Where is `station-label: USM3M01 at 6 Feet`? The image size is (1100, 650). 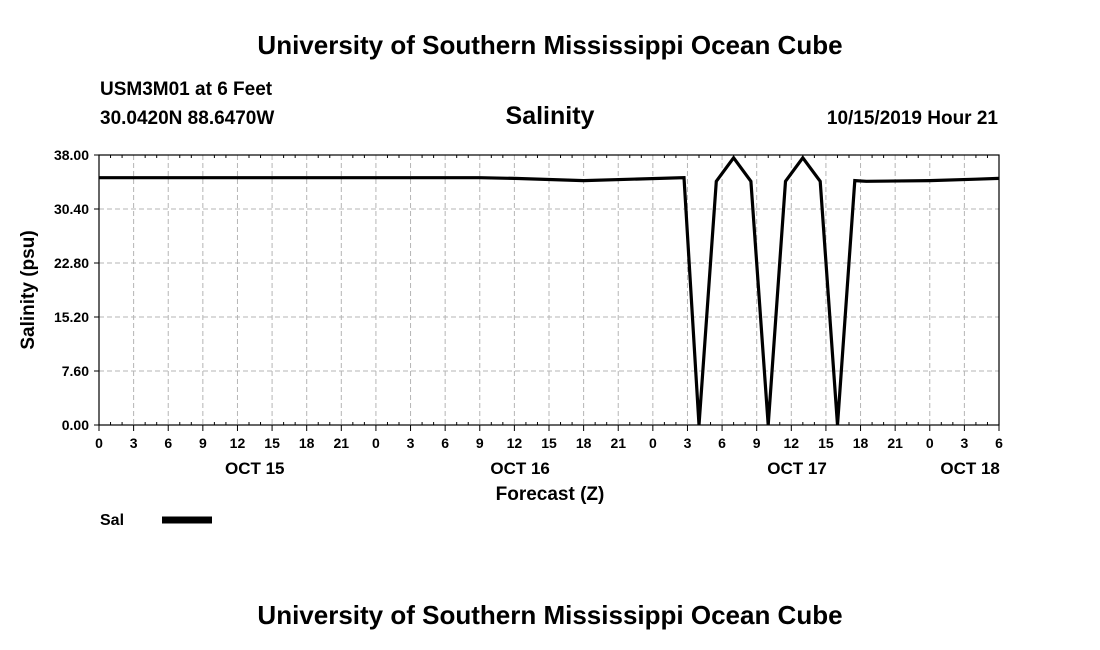 station-label: USM3M01 at 6 Feet is located at coordinates (186, 89).